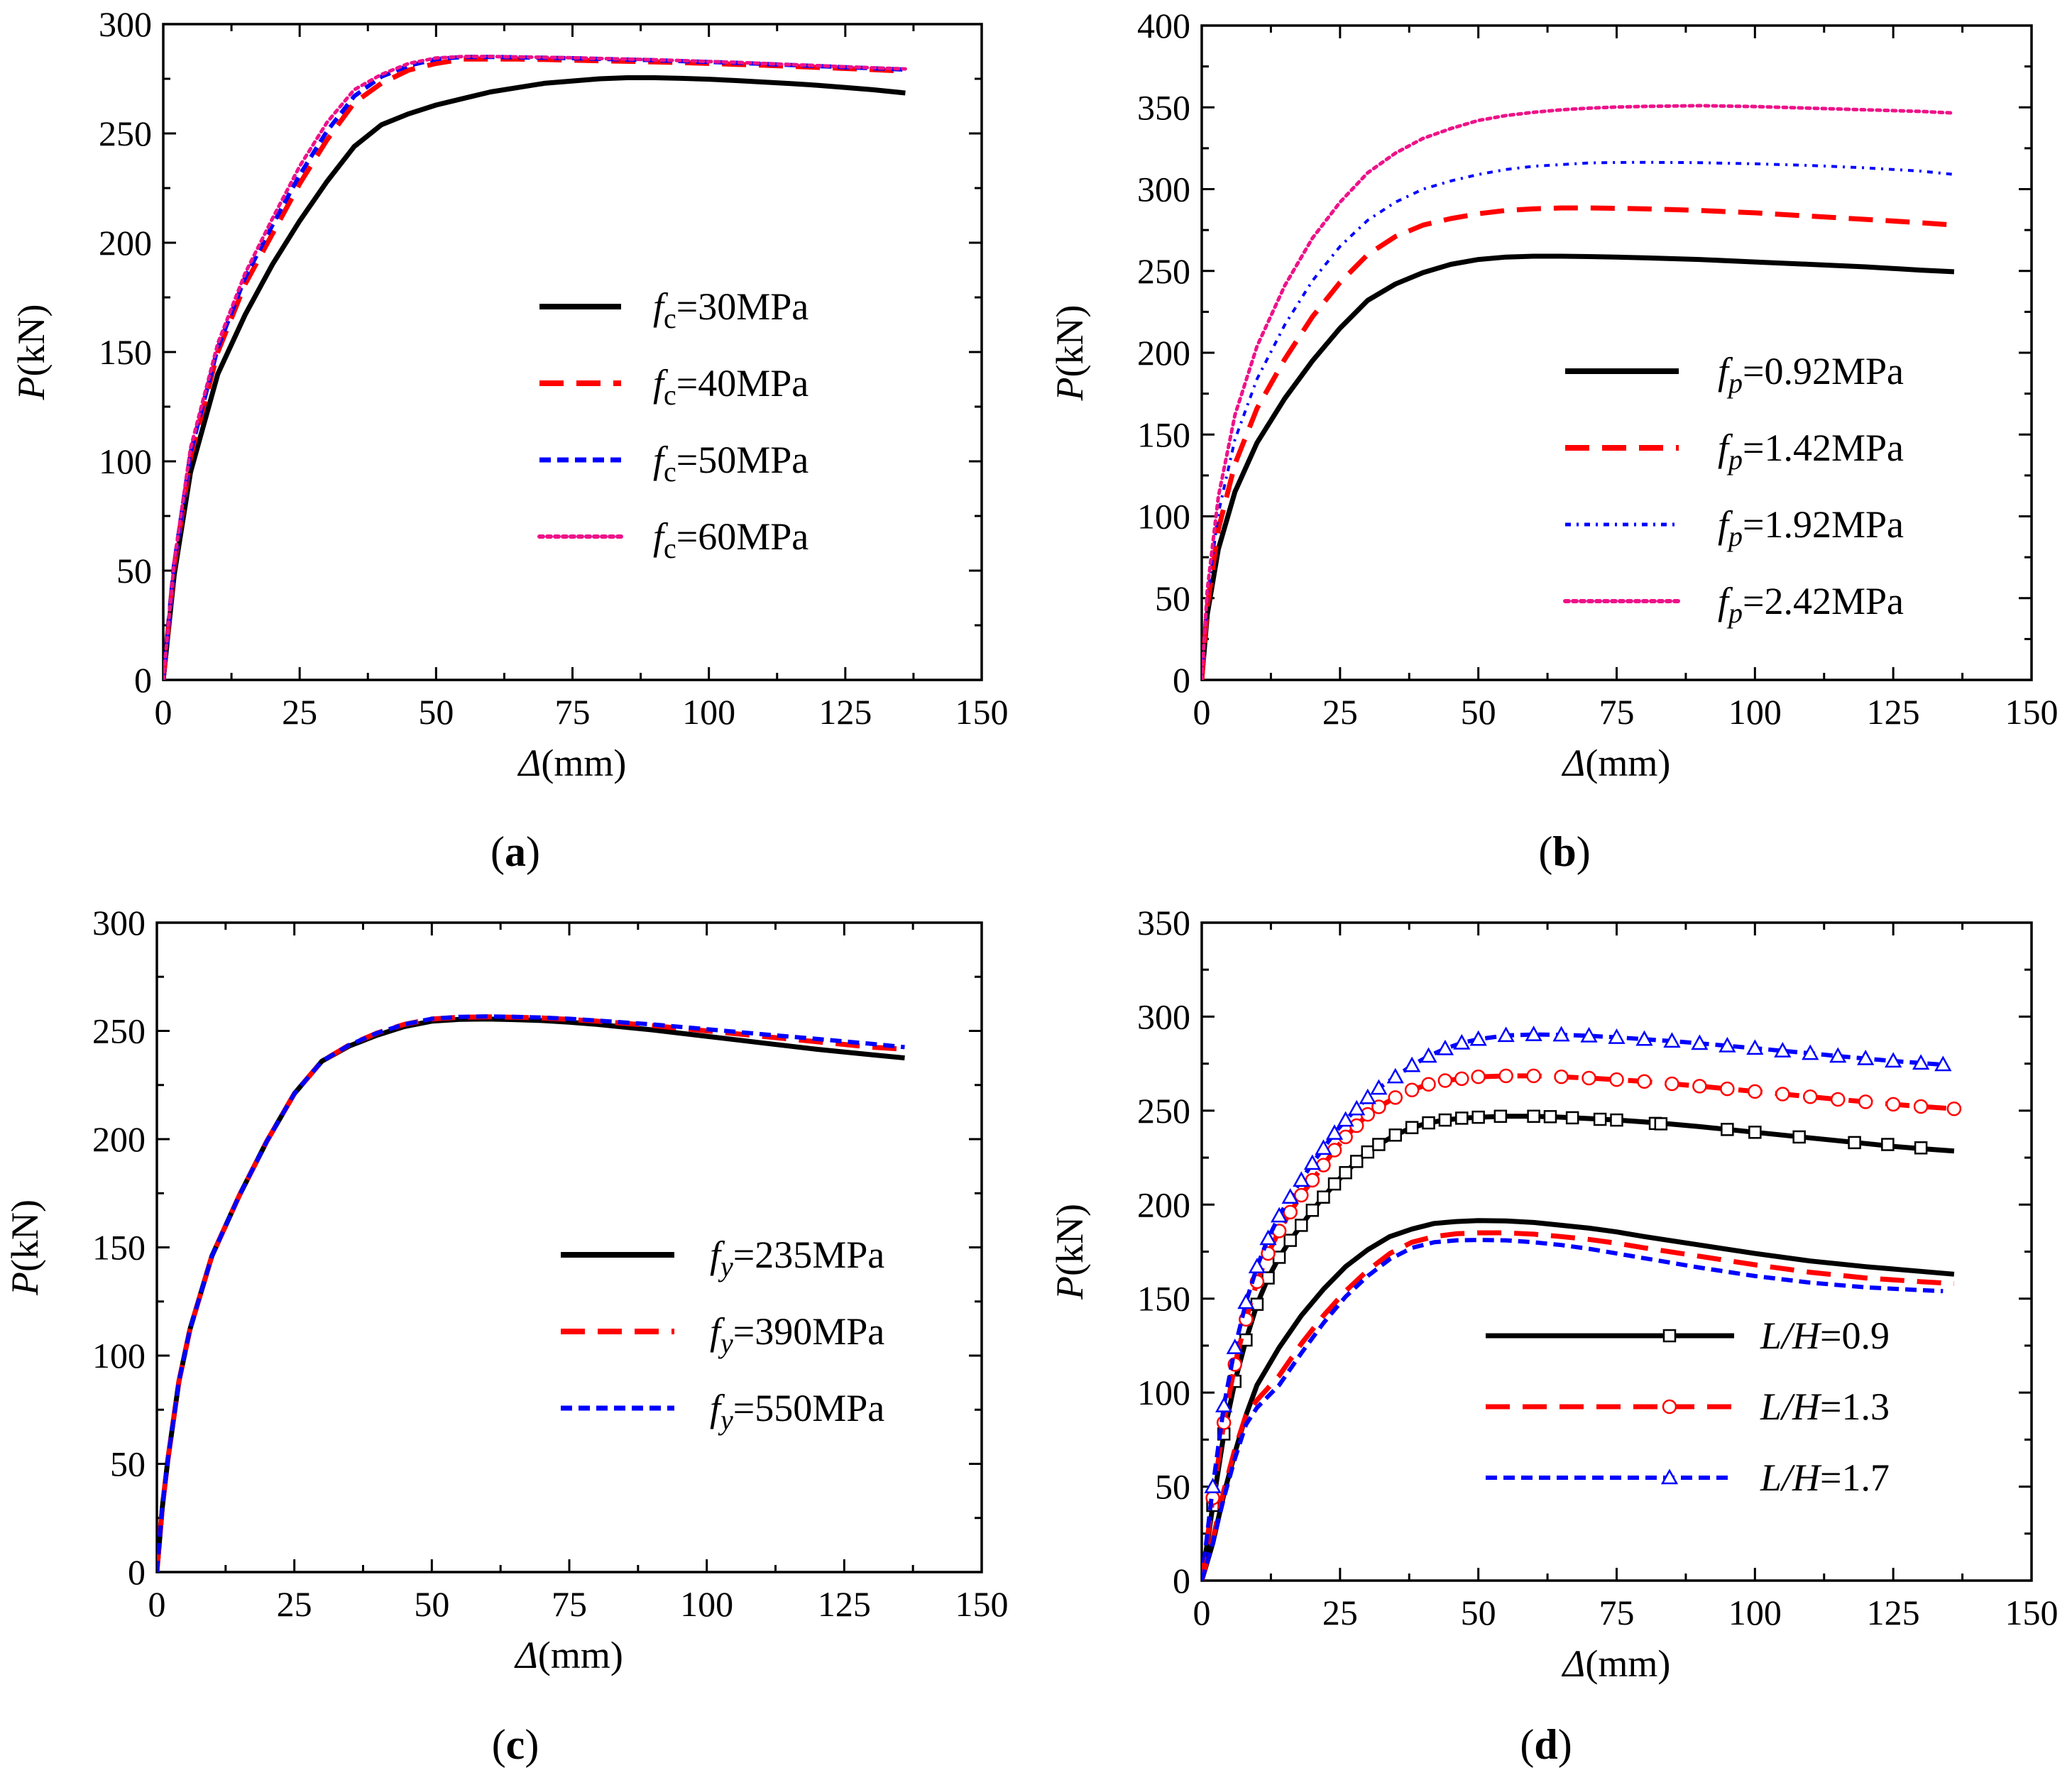 This screenshot has width=2072, height=1785. Describe the element at coordinates (809, 1331) in the screenshot. I see `legend-rest: =390MPa` at that location.